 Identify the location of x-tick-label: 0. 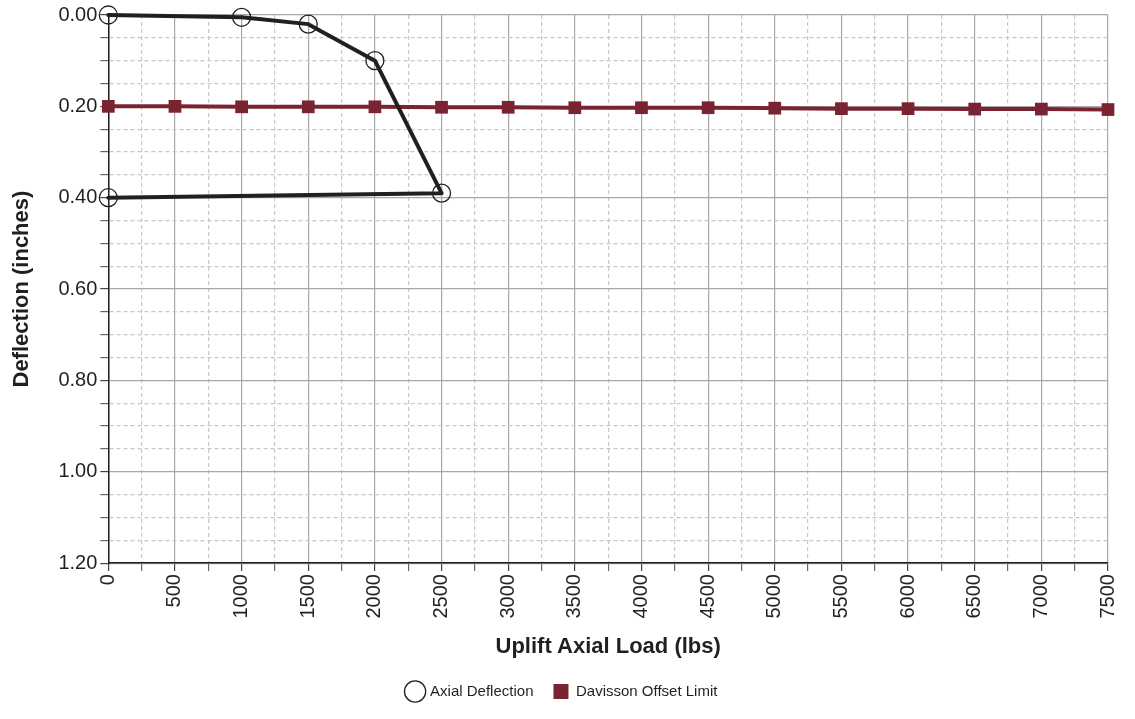
(106, 580).